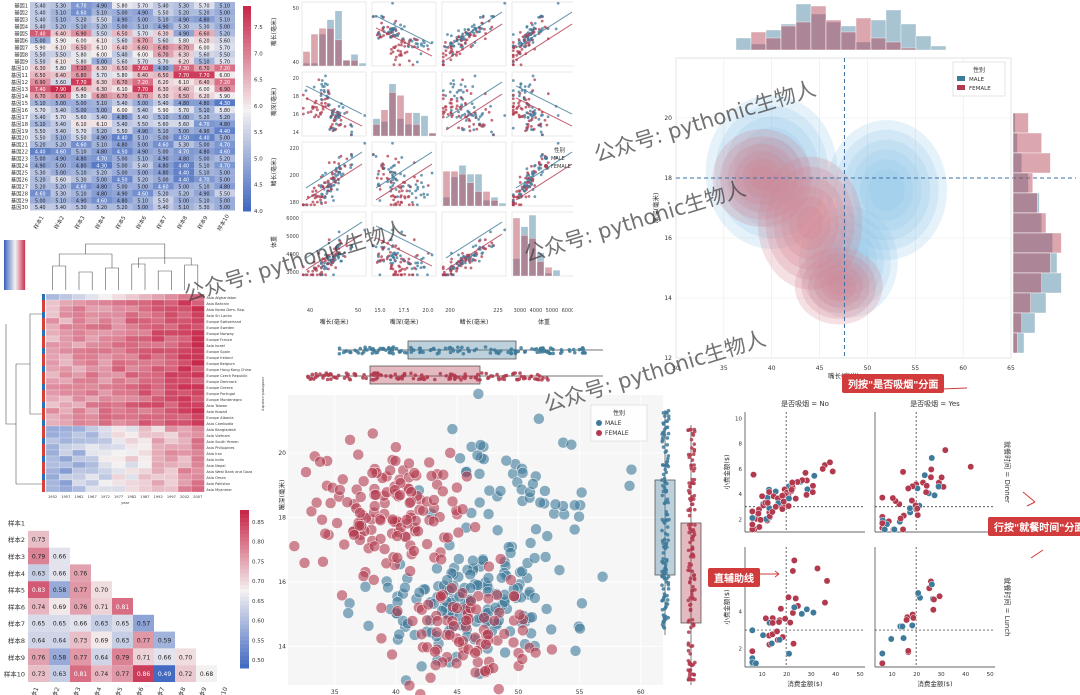  I want to click on corr-cell-value: 0.64, so click(39, 641).